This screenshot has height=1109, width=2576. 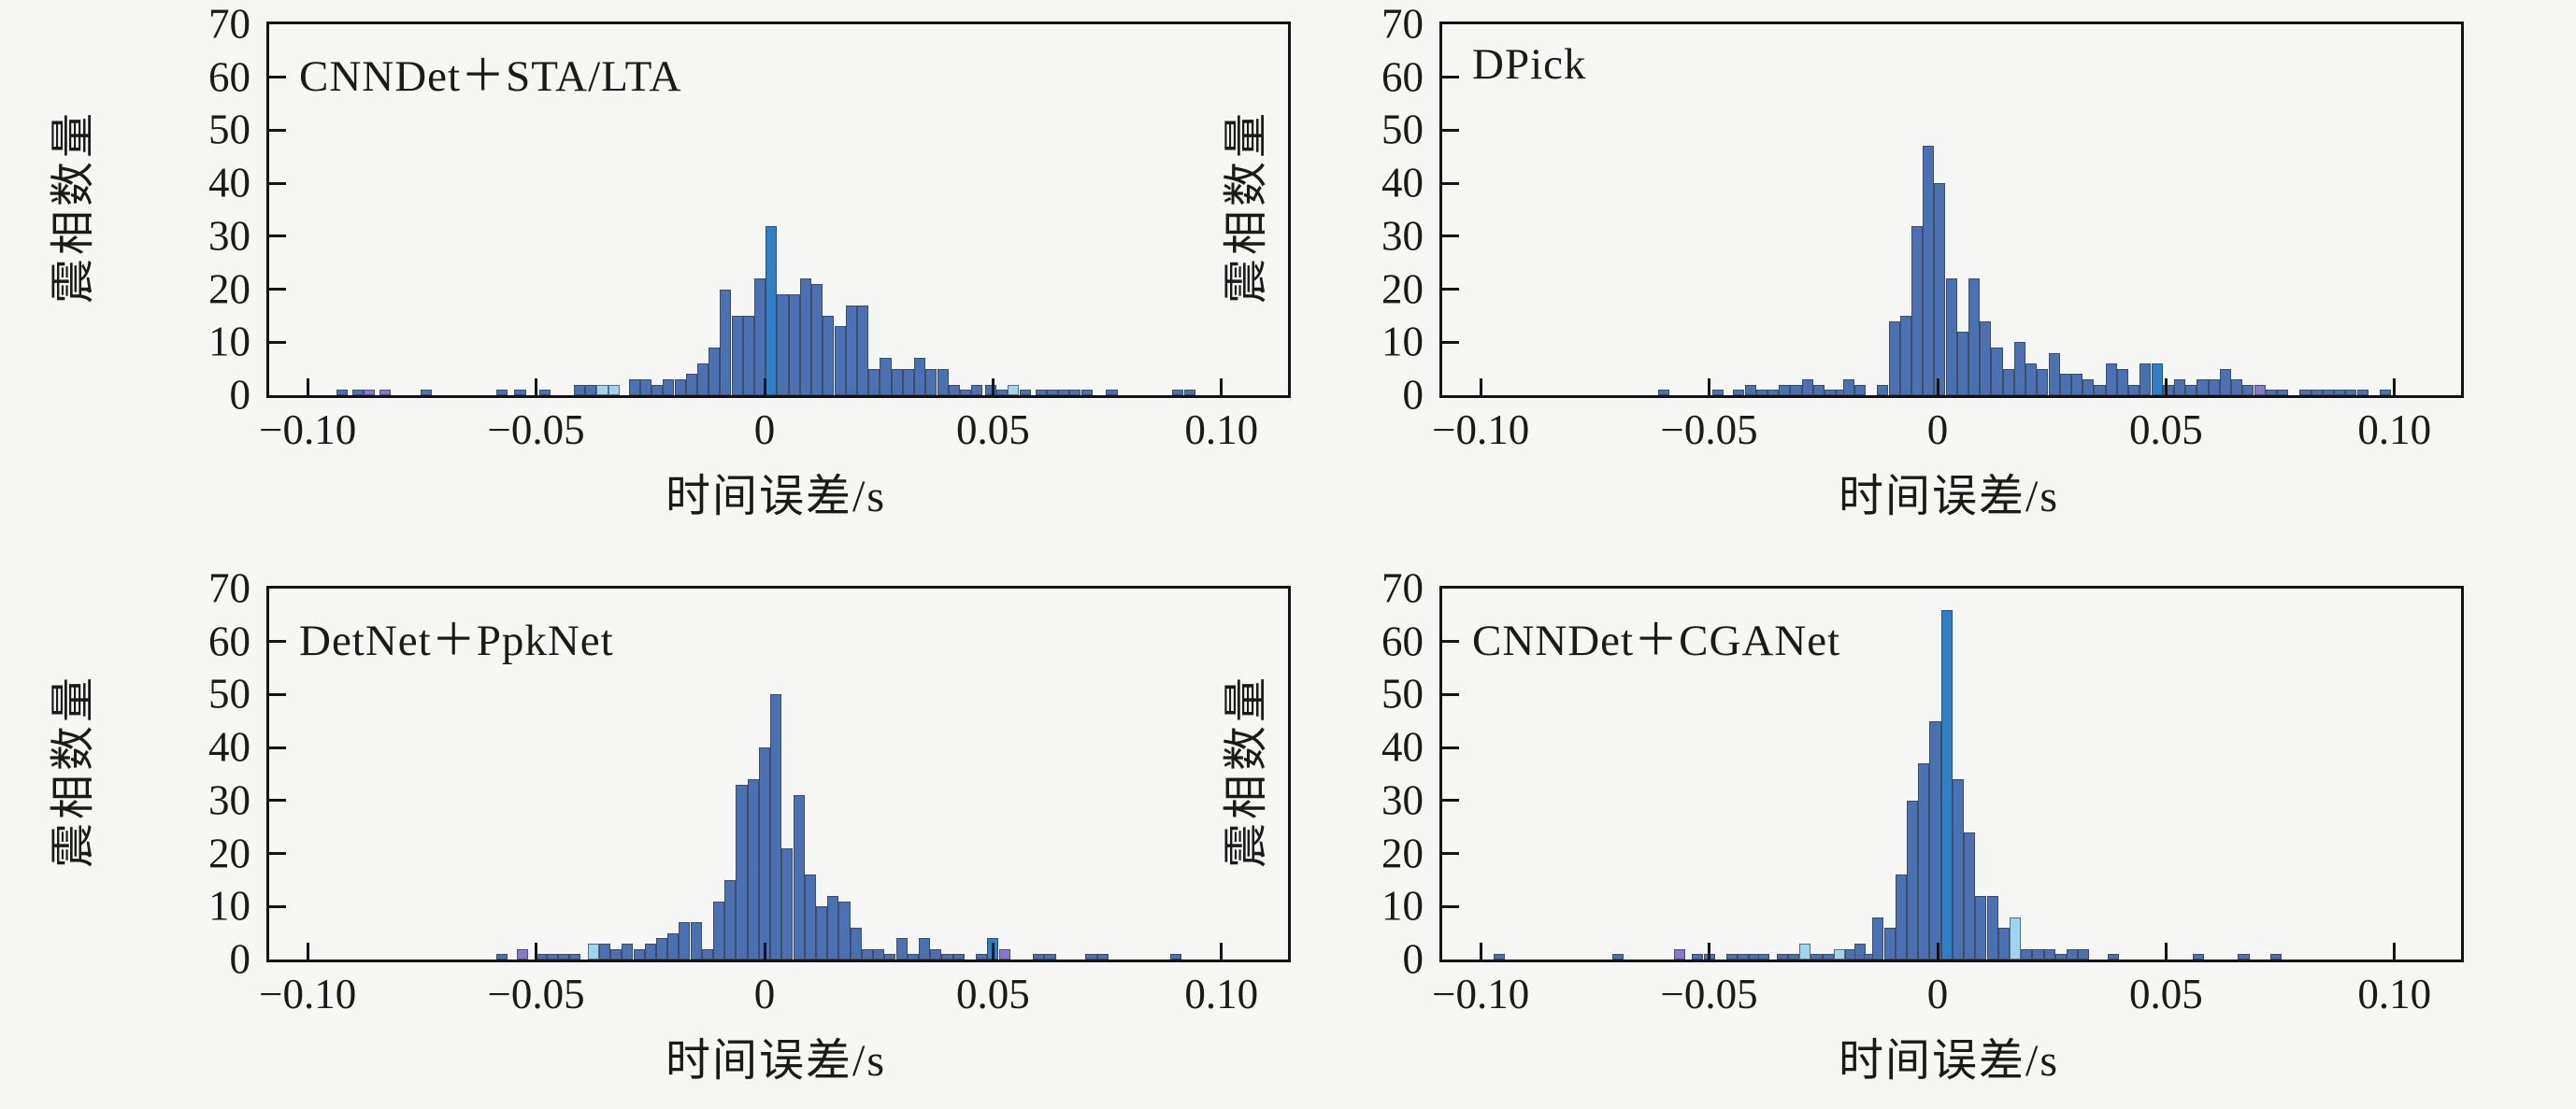 I want to click on y-tick-label: 10, so click(x=229, y=341).